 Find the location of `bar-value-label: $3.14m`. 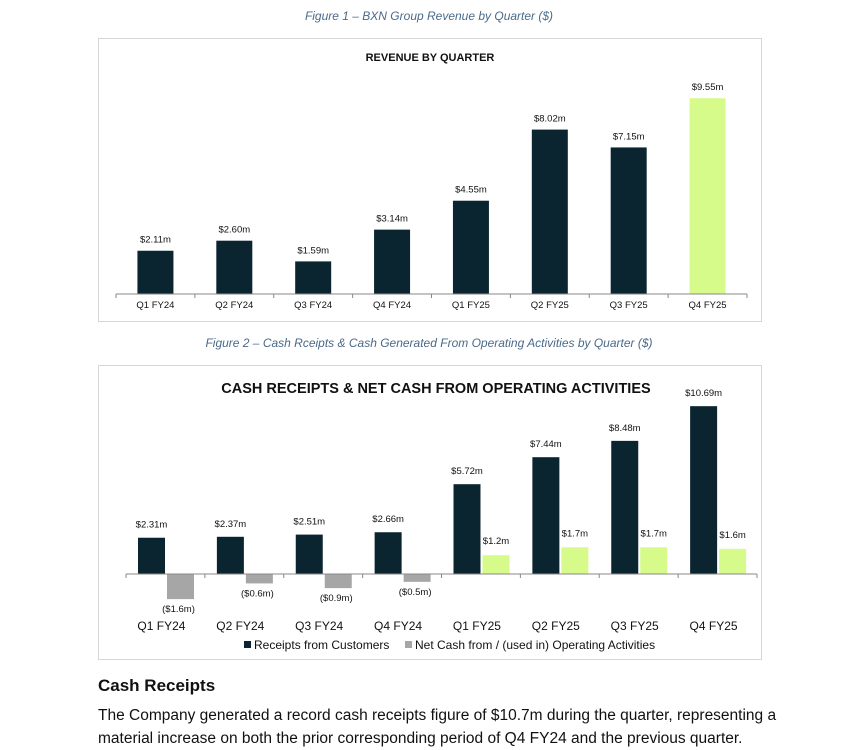

bar-value-label: $3.14m is located at coordinates (392, 219).